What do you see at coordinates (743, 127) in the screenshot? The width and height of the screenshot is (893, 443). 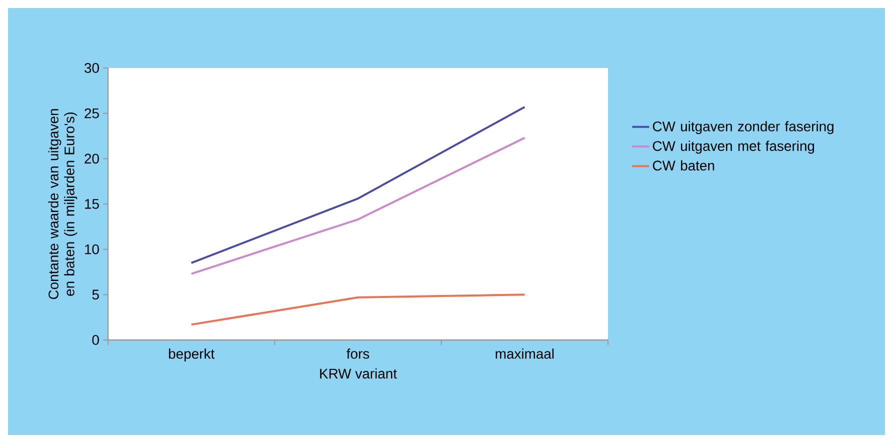 I see `legend-label: CW uitgaven zonder fasering` at bounding box center [743, 127].